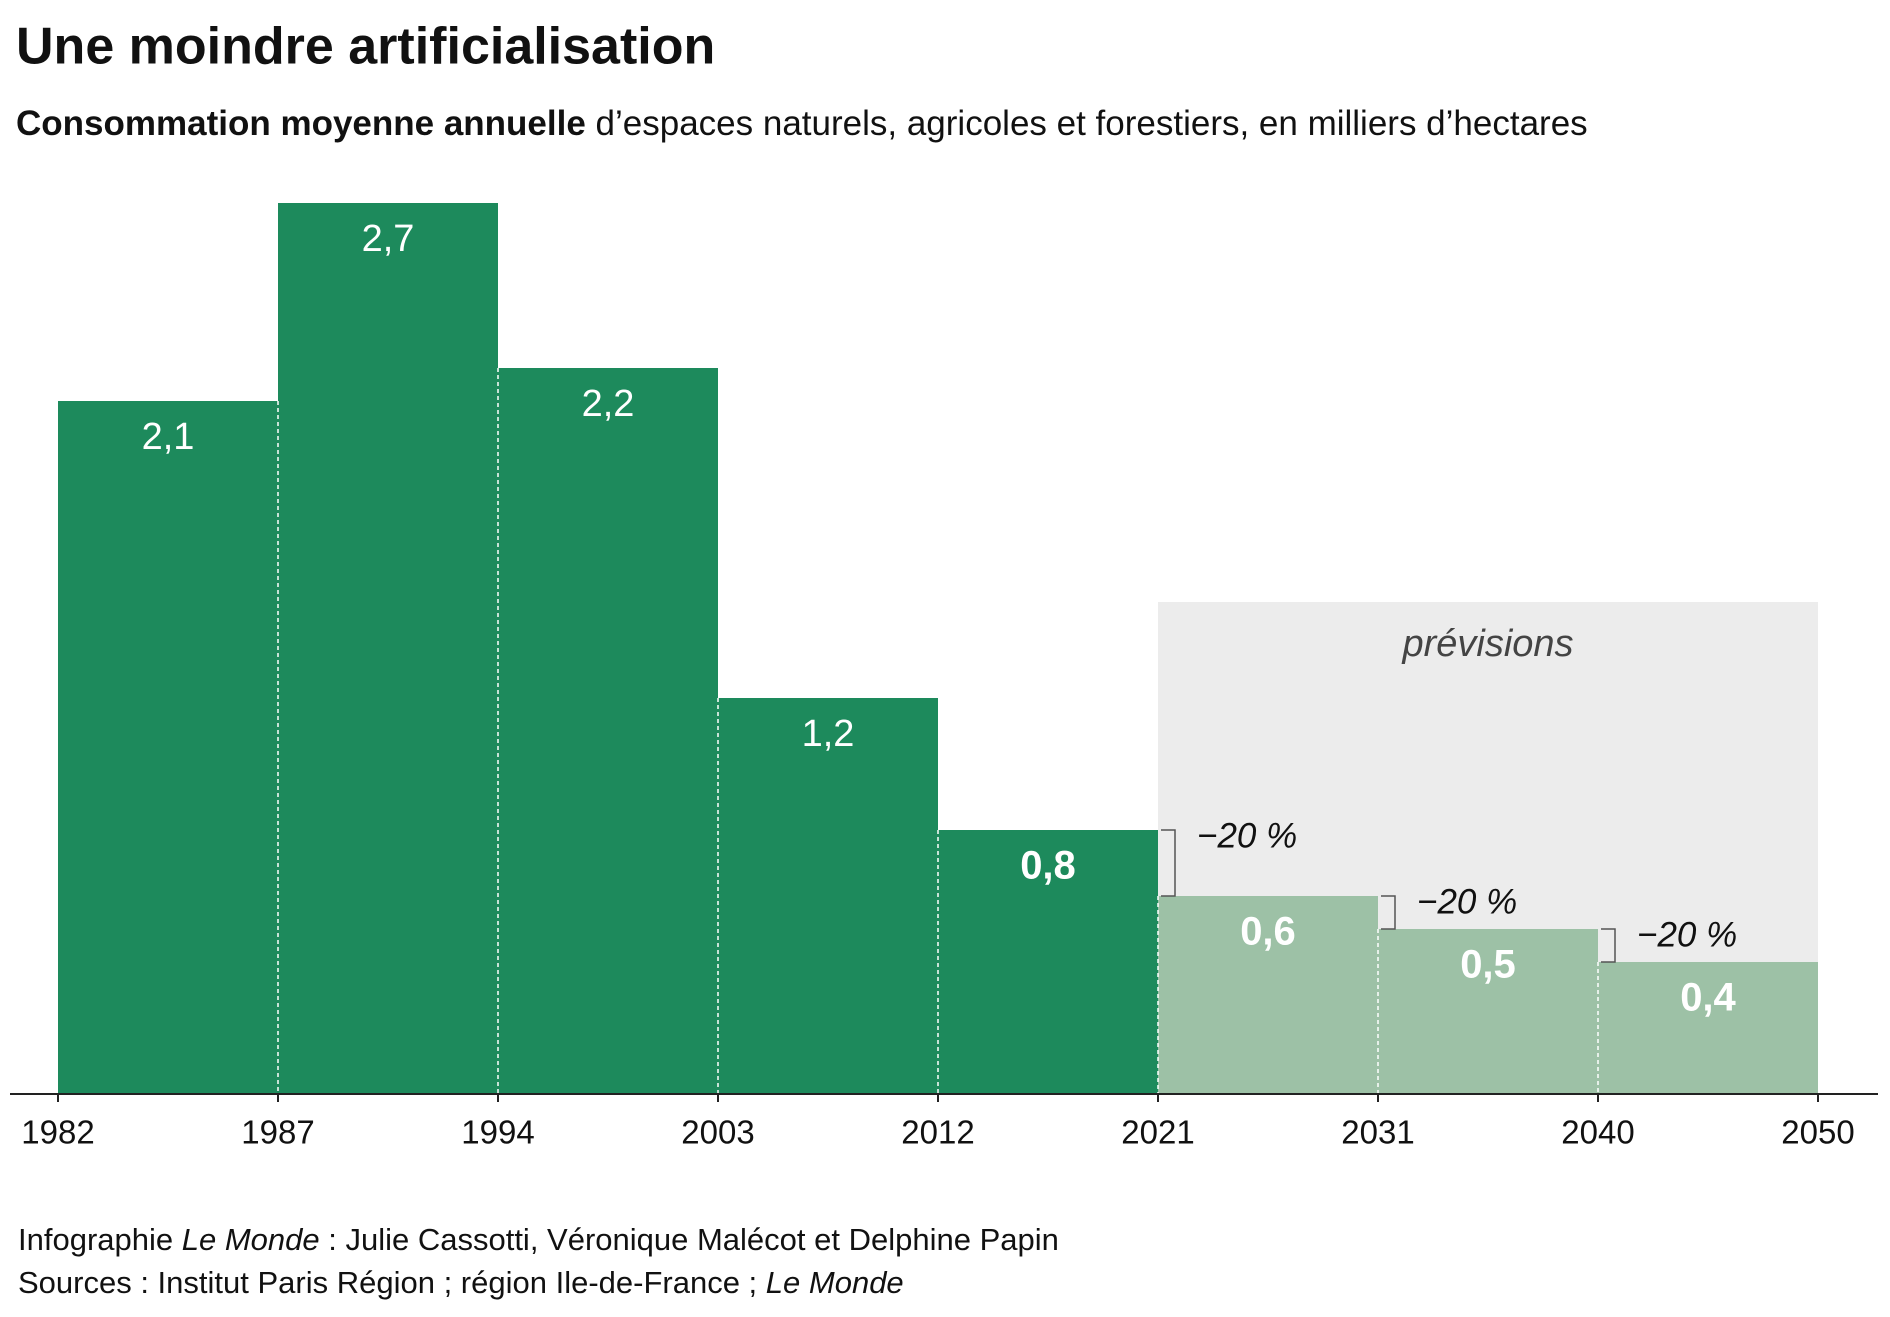 The image size is (1890, 1317). What do you see at coordinates (937, 1132) in the screenshot?
I see `x-tick-label: 2012` at bounding box center [937, 1132].